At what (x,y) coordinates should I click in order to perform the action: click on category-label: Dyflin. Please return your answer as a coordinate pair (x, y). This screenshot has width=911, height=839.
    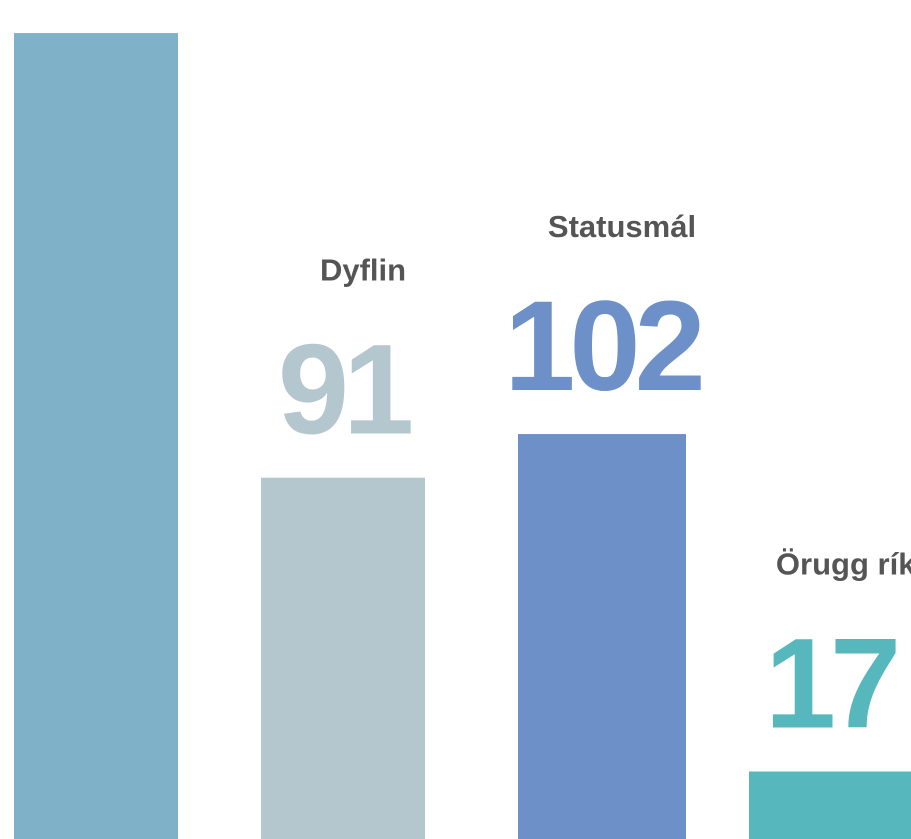
    Looking at the image, I should click on (363, 270).